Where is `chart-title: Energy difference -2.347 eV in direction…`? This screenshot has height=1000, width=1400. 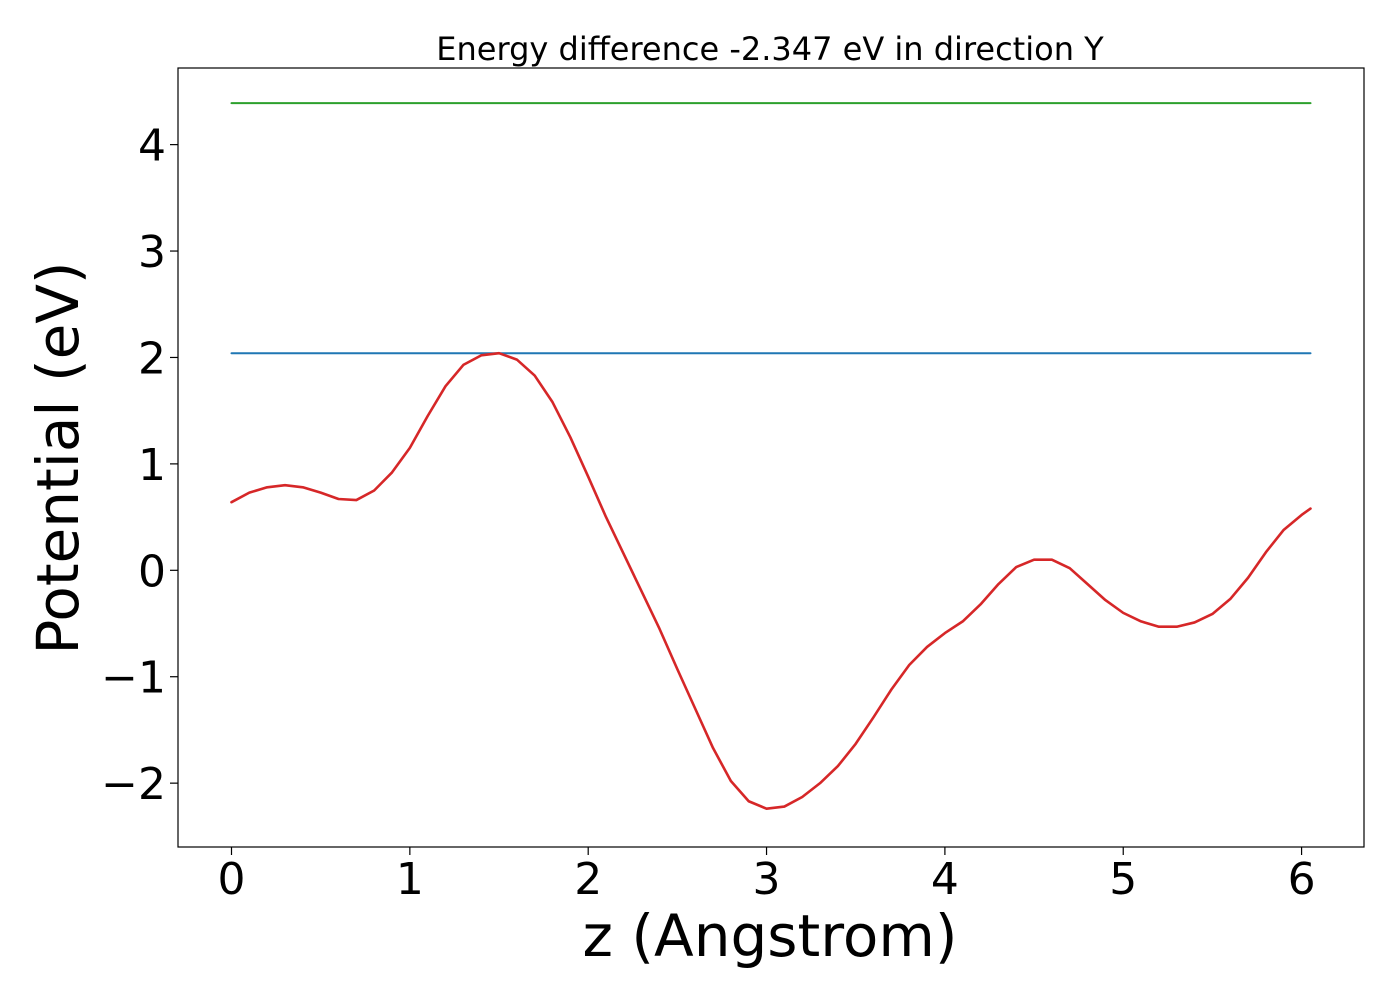 chart-title: Energy difference -2.347 eV in direction… is located at coordinates (770, 49).